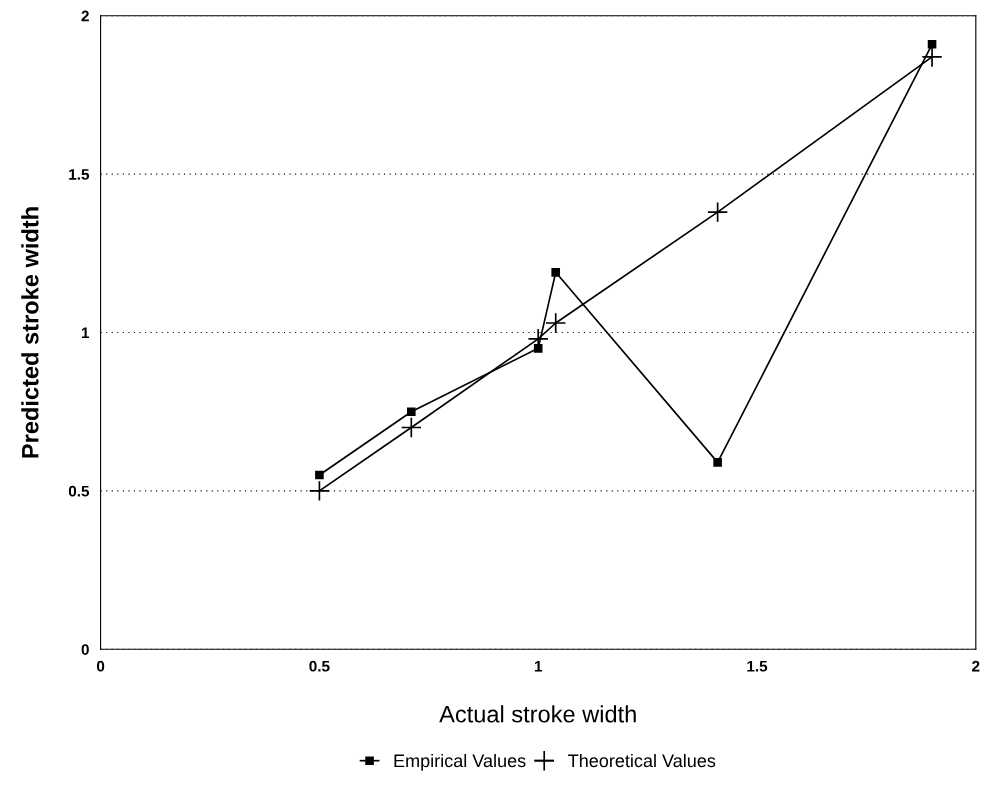 The image size is (1006, 787). I want to click on legend-label: Theoretical Values, so click(642, 760).